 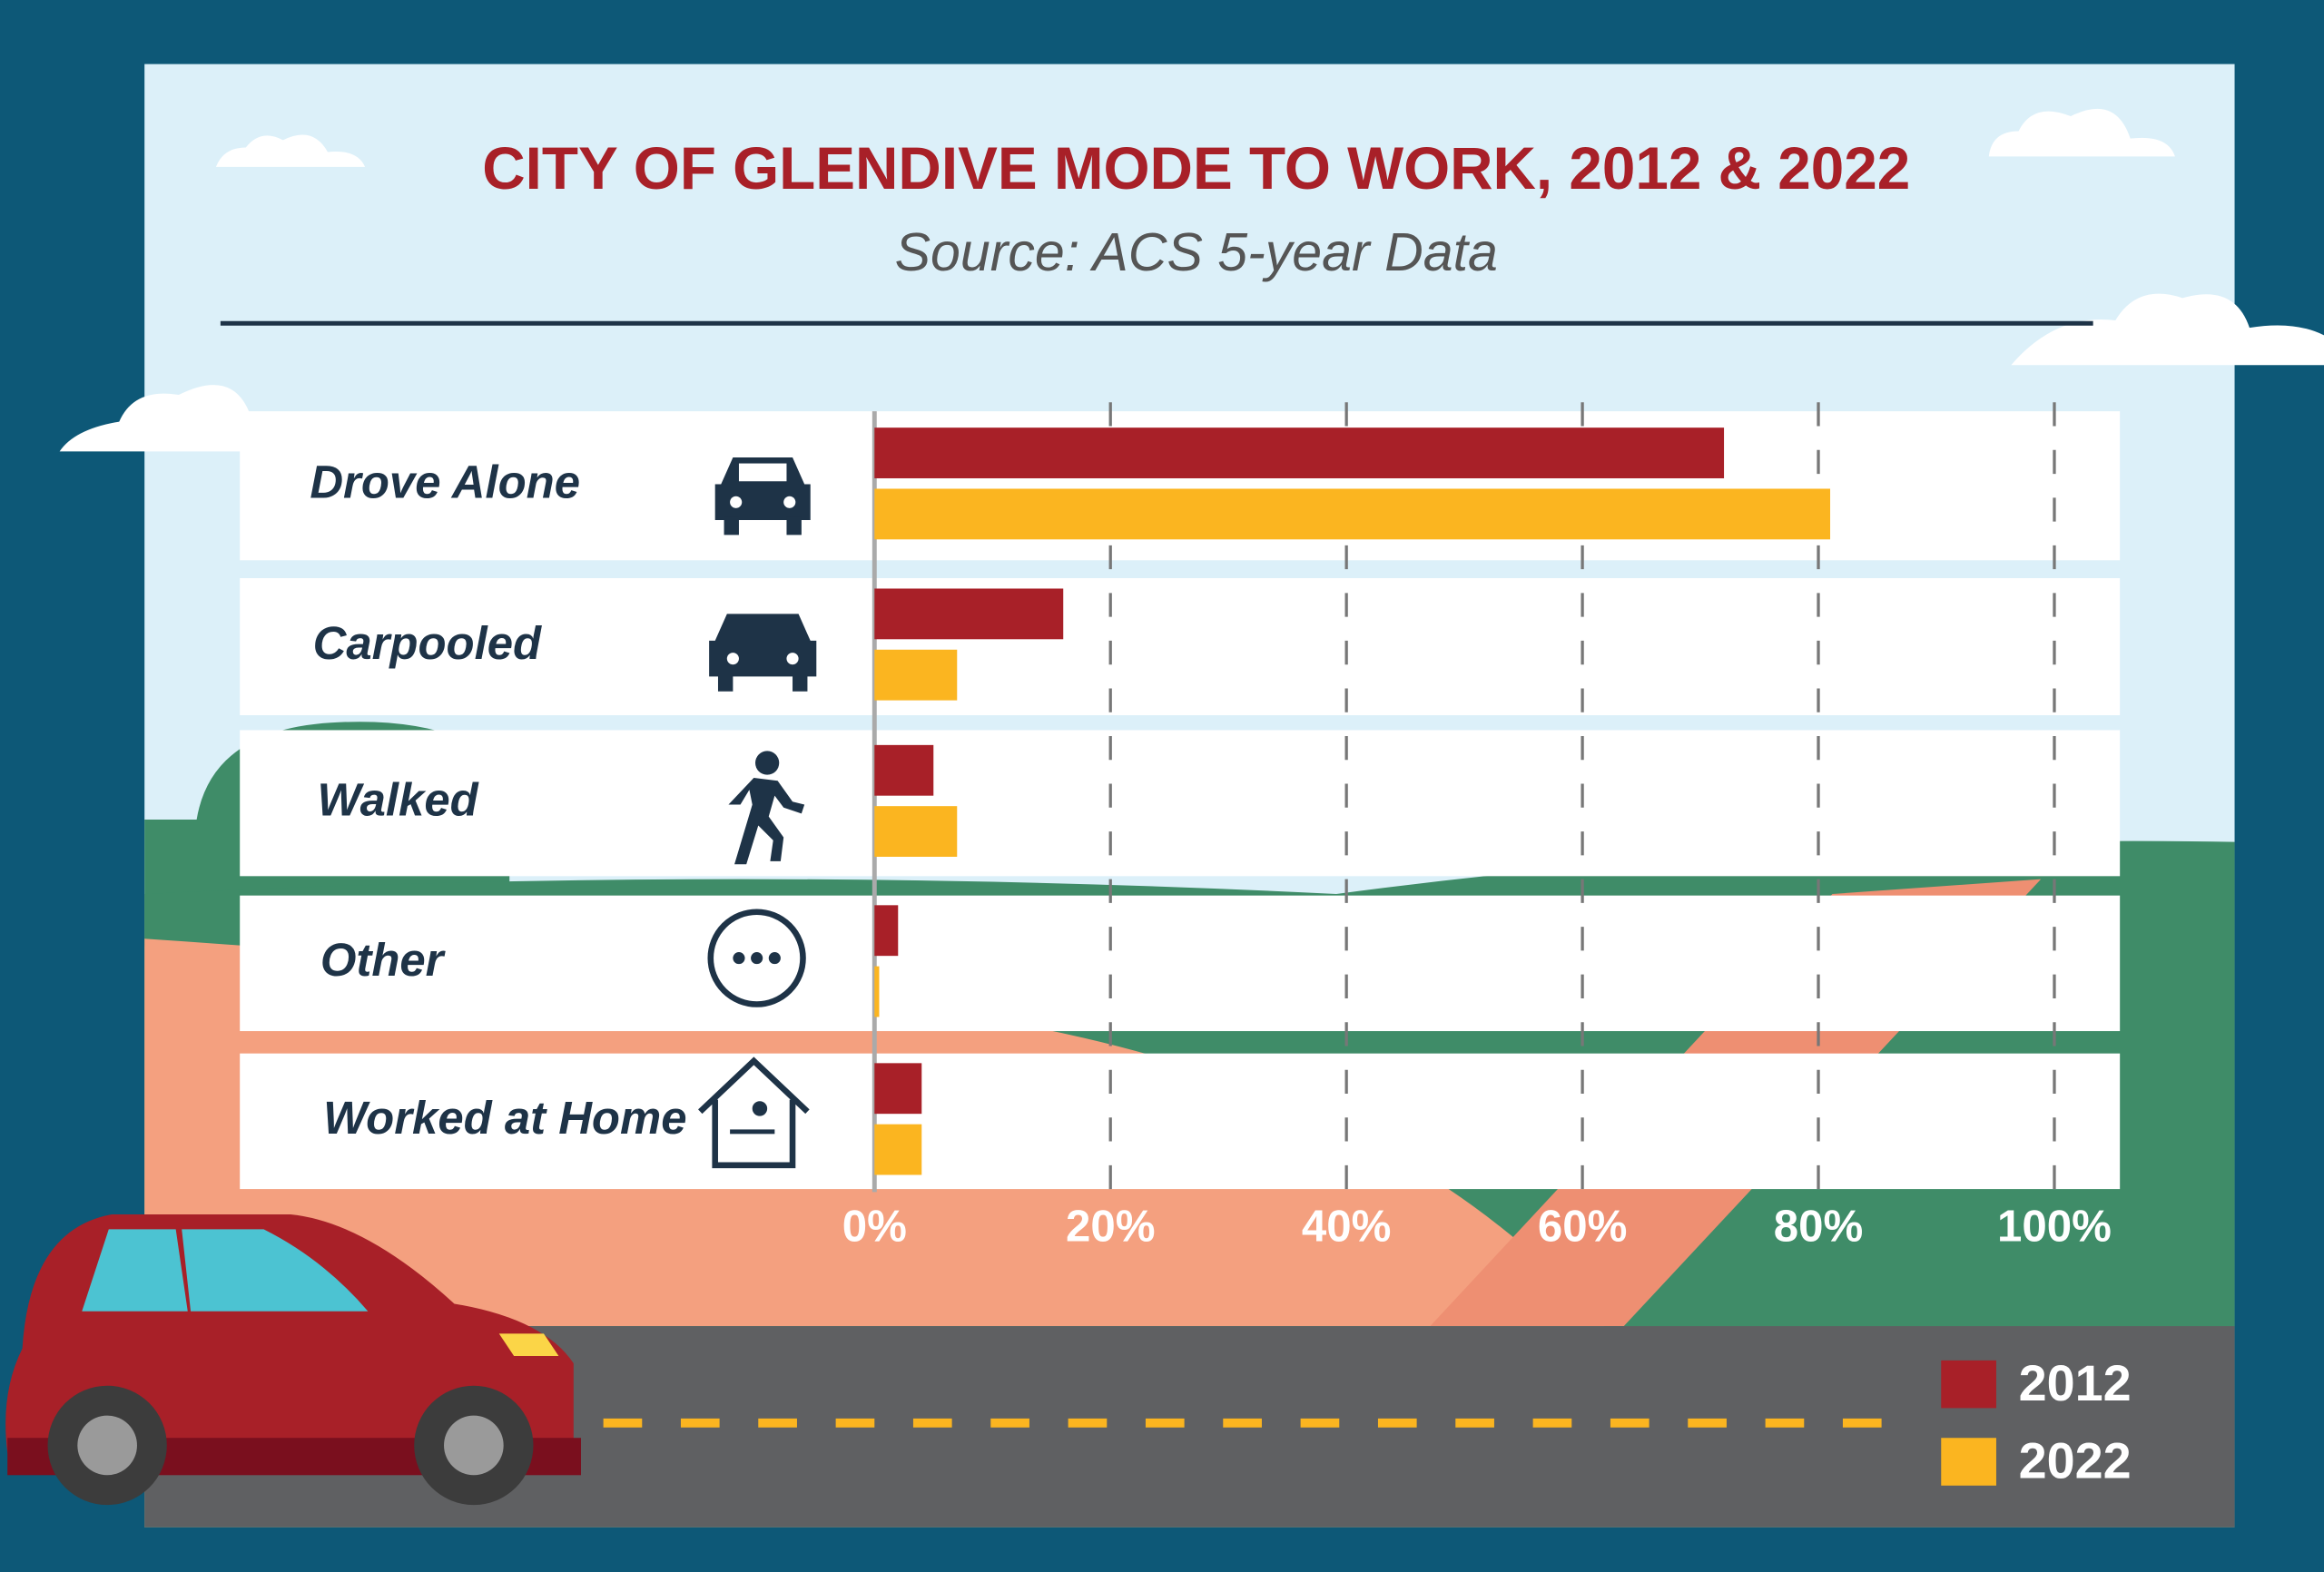 What do you see at coordinates (2054, 1226) in the screenshot?
I see `x-tick-label: 100%` at bounding box center [2054, 1226].